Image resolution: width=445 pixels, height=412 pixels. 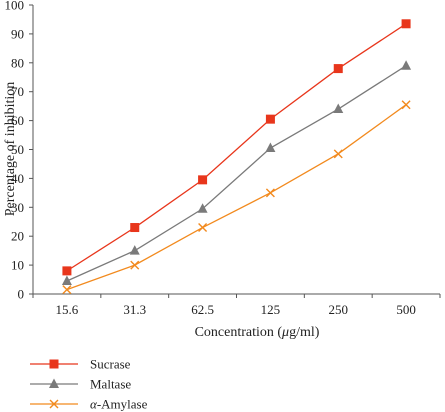 I want to click on legend-item-sucrase: Sucrase, so click(x=80, y=364).